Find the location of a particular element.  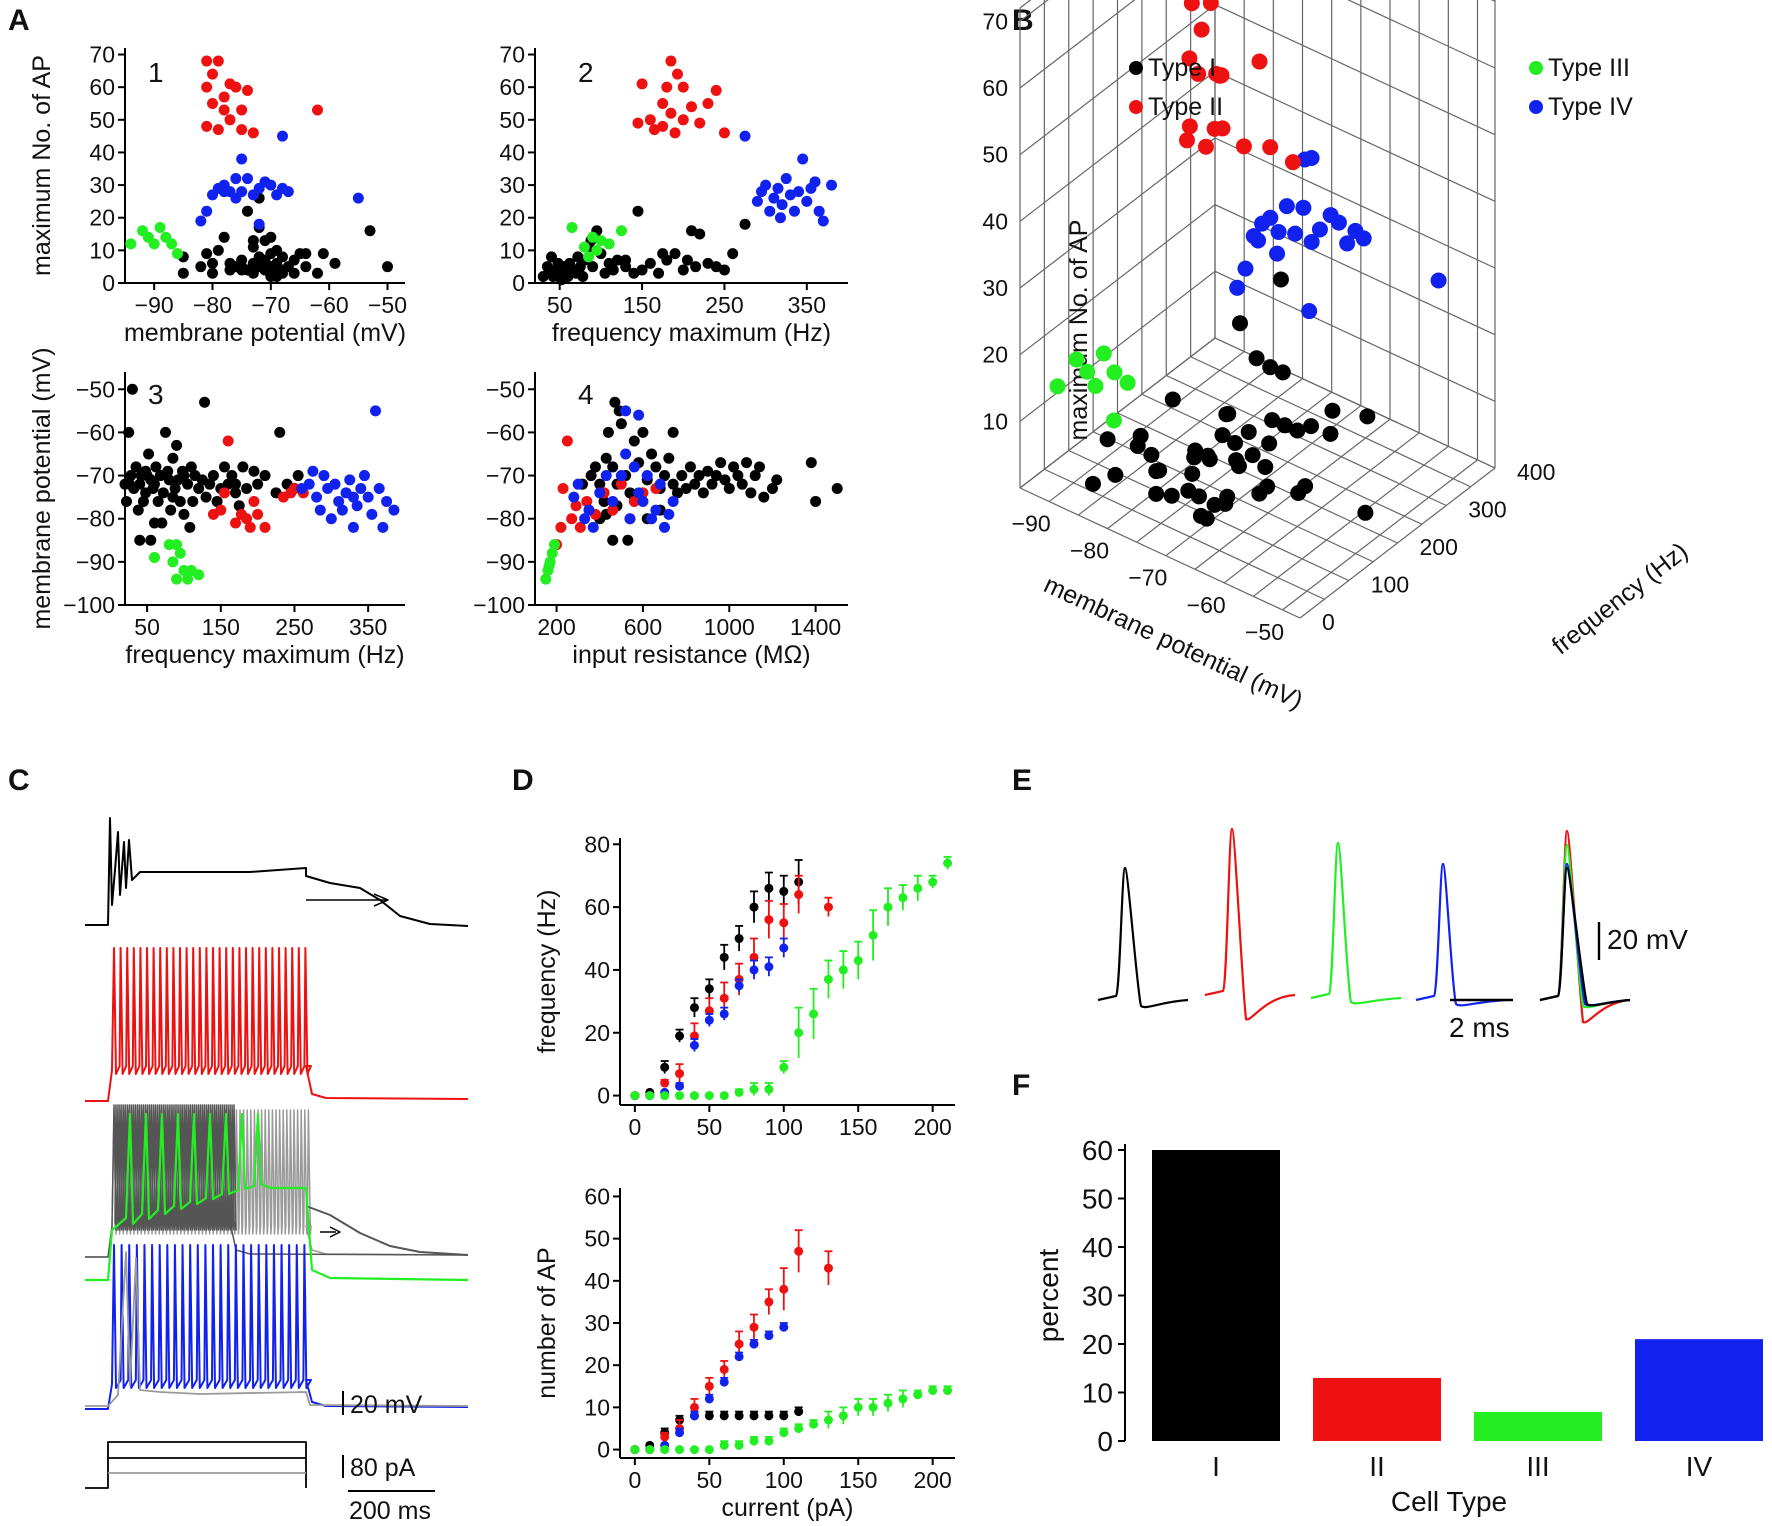

y-tick-label: 0 is located at coordinates (518, 283).